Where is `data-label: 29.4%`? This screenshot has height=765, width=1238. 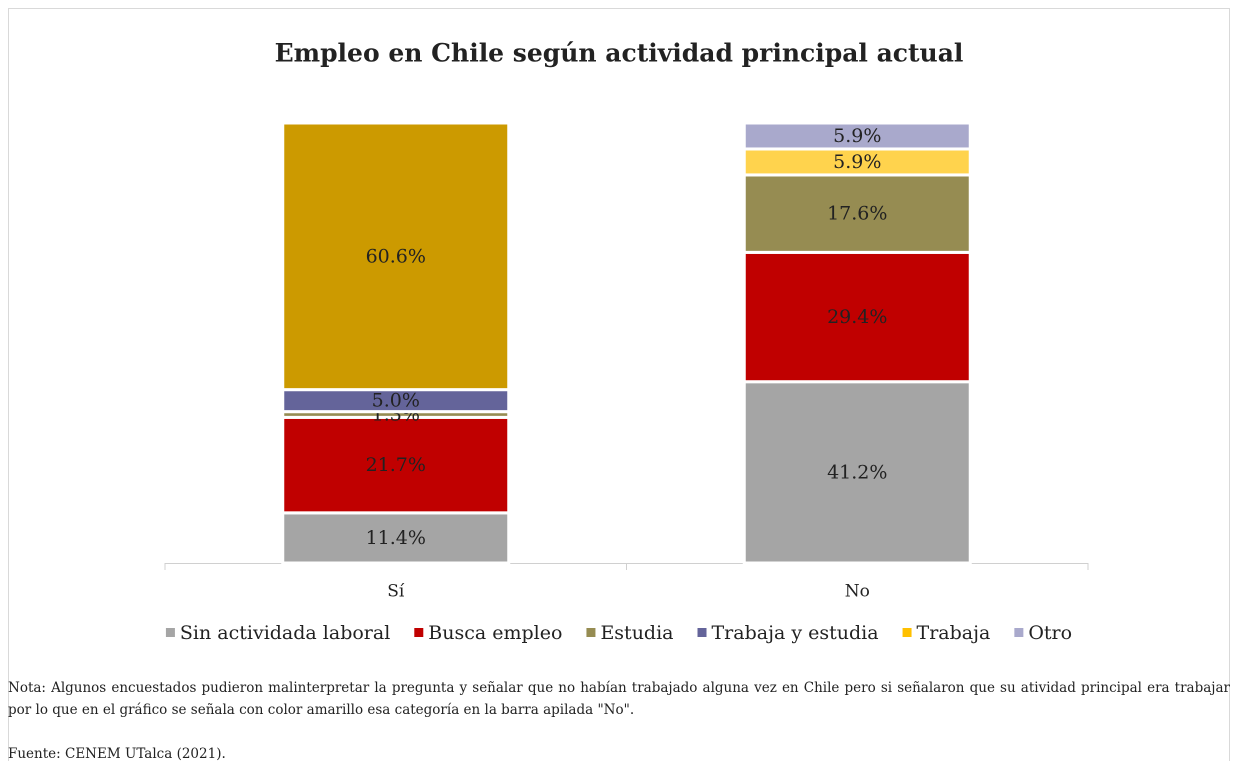
data-label: 29.4% is located at coordinates (857, 317).